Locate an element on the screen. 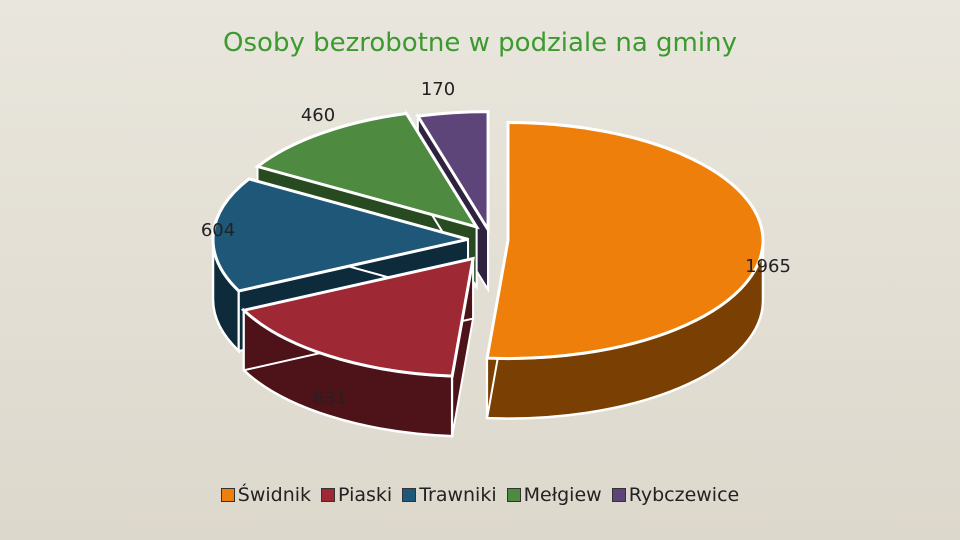  pie-slice-me-giew is located at coordinates (367, 170).